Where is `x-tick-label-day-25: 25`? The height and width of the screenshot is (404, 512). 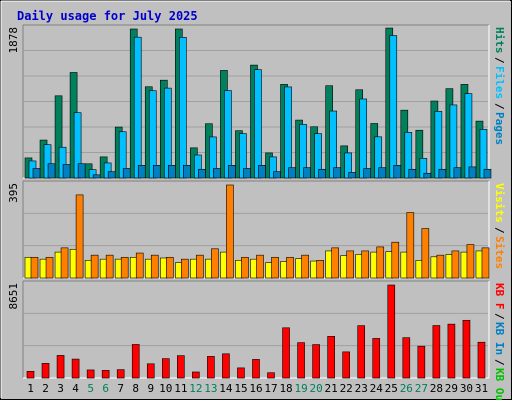
x-tick-label-day-25: 25 is located at coordinates (391, 388).